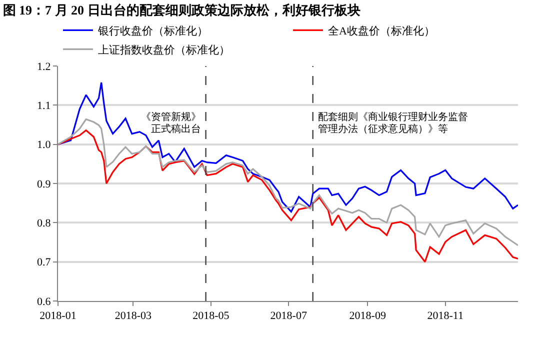 This screenshot has width=550, height=349. I want to click on x-tick-label: 2018-11, so click(445, 316).